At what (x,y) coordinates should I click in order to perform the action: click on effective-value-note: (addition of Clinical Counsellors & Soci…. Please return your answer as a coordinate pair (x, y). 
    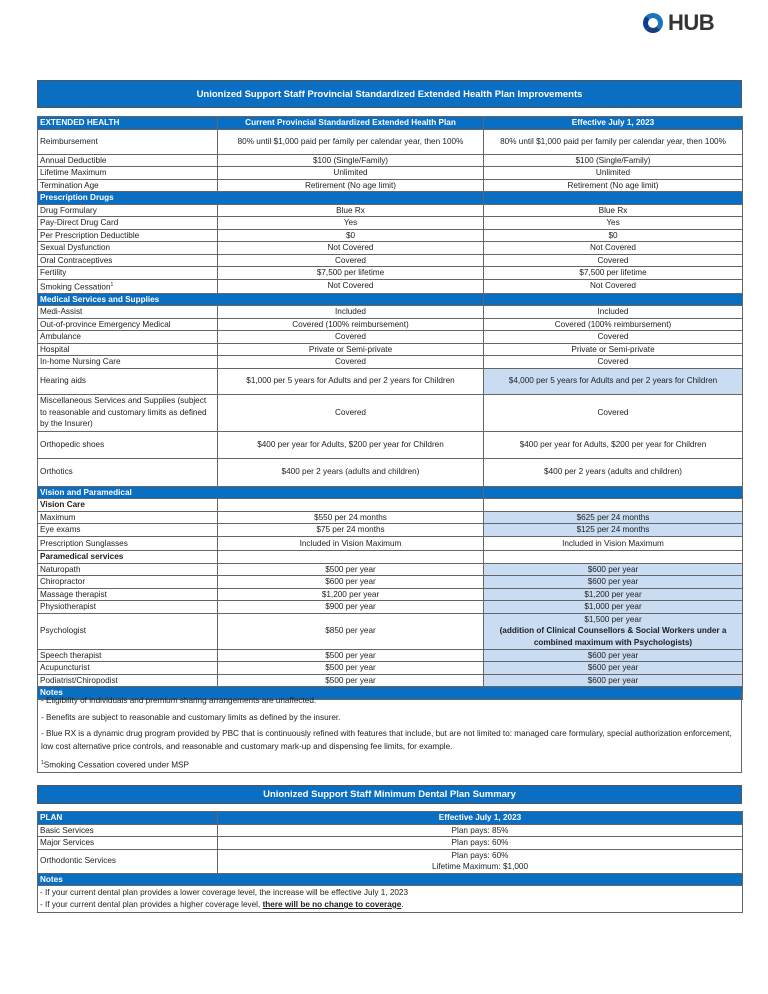
    Looking at the image, I should click on (613, 636).